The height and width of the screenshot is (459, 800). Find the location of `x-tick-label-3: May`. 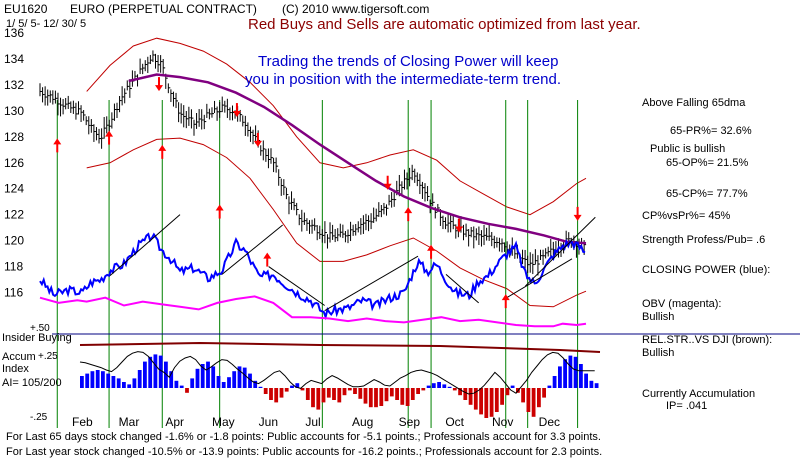

x-tick-label-3: May is located at coordinates (223, 422).